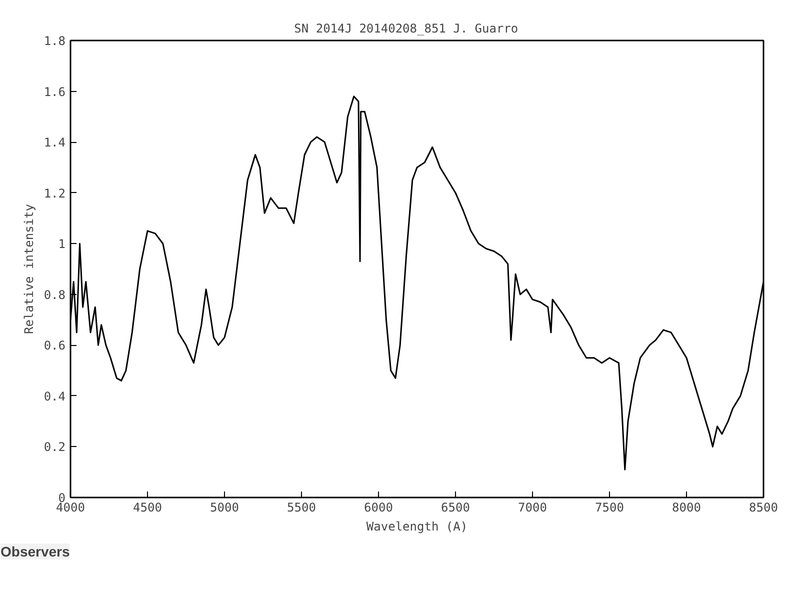  What do you see at coordinates (70, 507) in the screenshot?
I see `x-tick-label: 4000` at bounding box center [70, 507].